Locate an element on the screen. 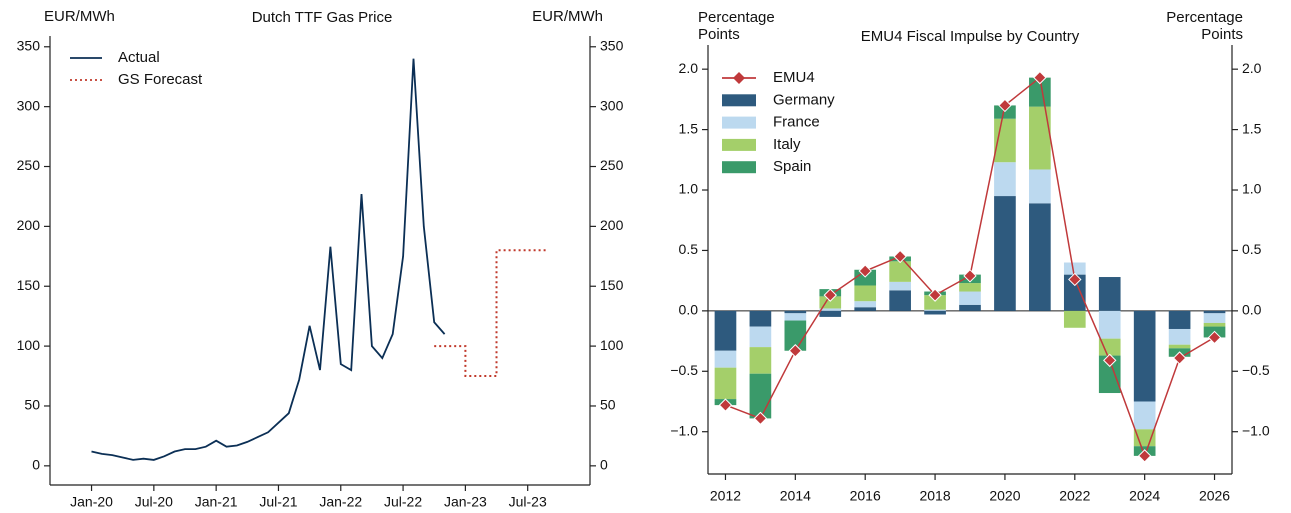 The height and width of the screenshot is (513, 1291). x-tick-label: 2014 is located at coordinates (795, 496).